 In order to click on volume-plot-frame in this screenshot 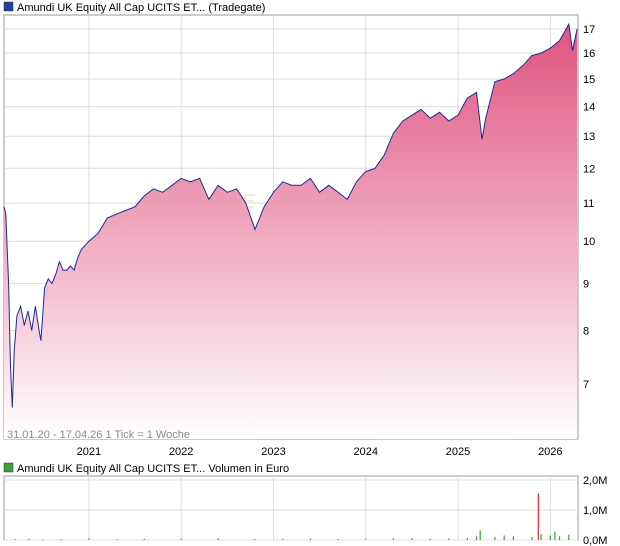, I will do `click(291, 508)`.